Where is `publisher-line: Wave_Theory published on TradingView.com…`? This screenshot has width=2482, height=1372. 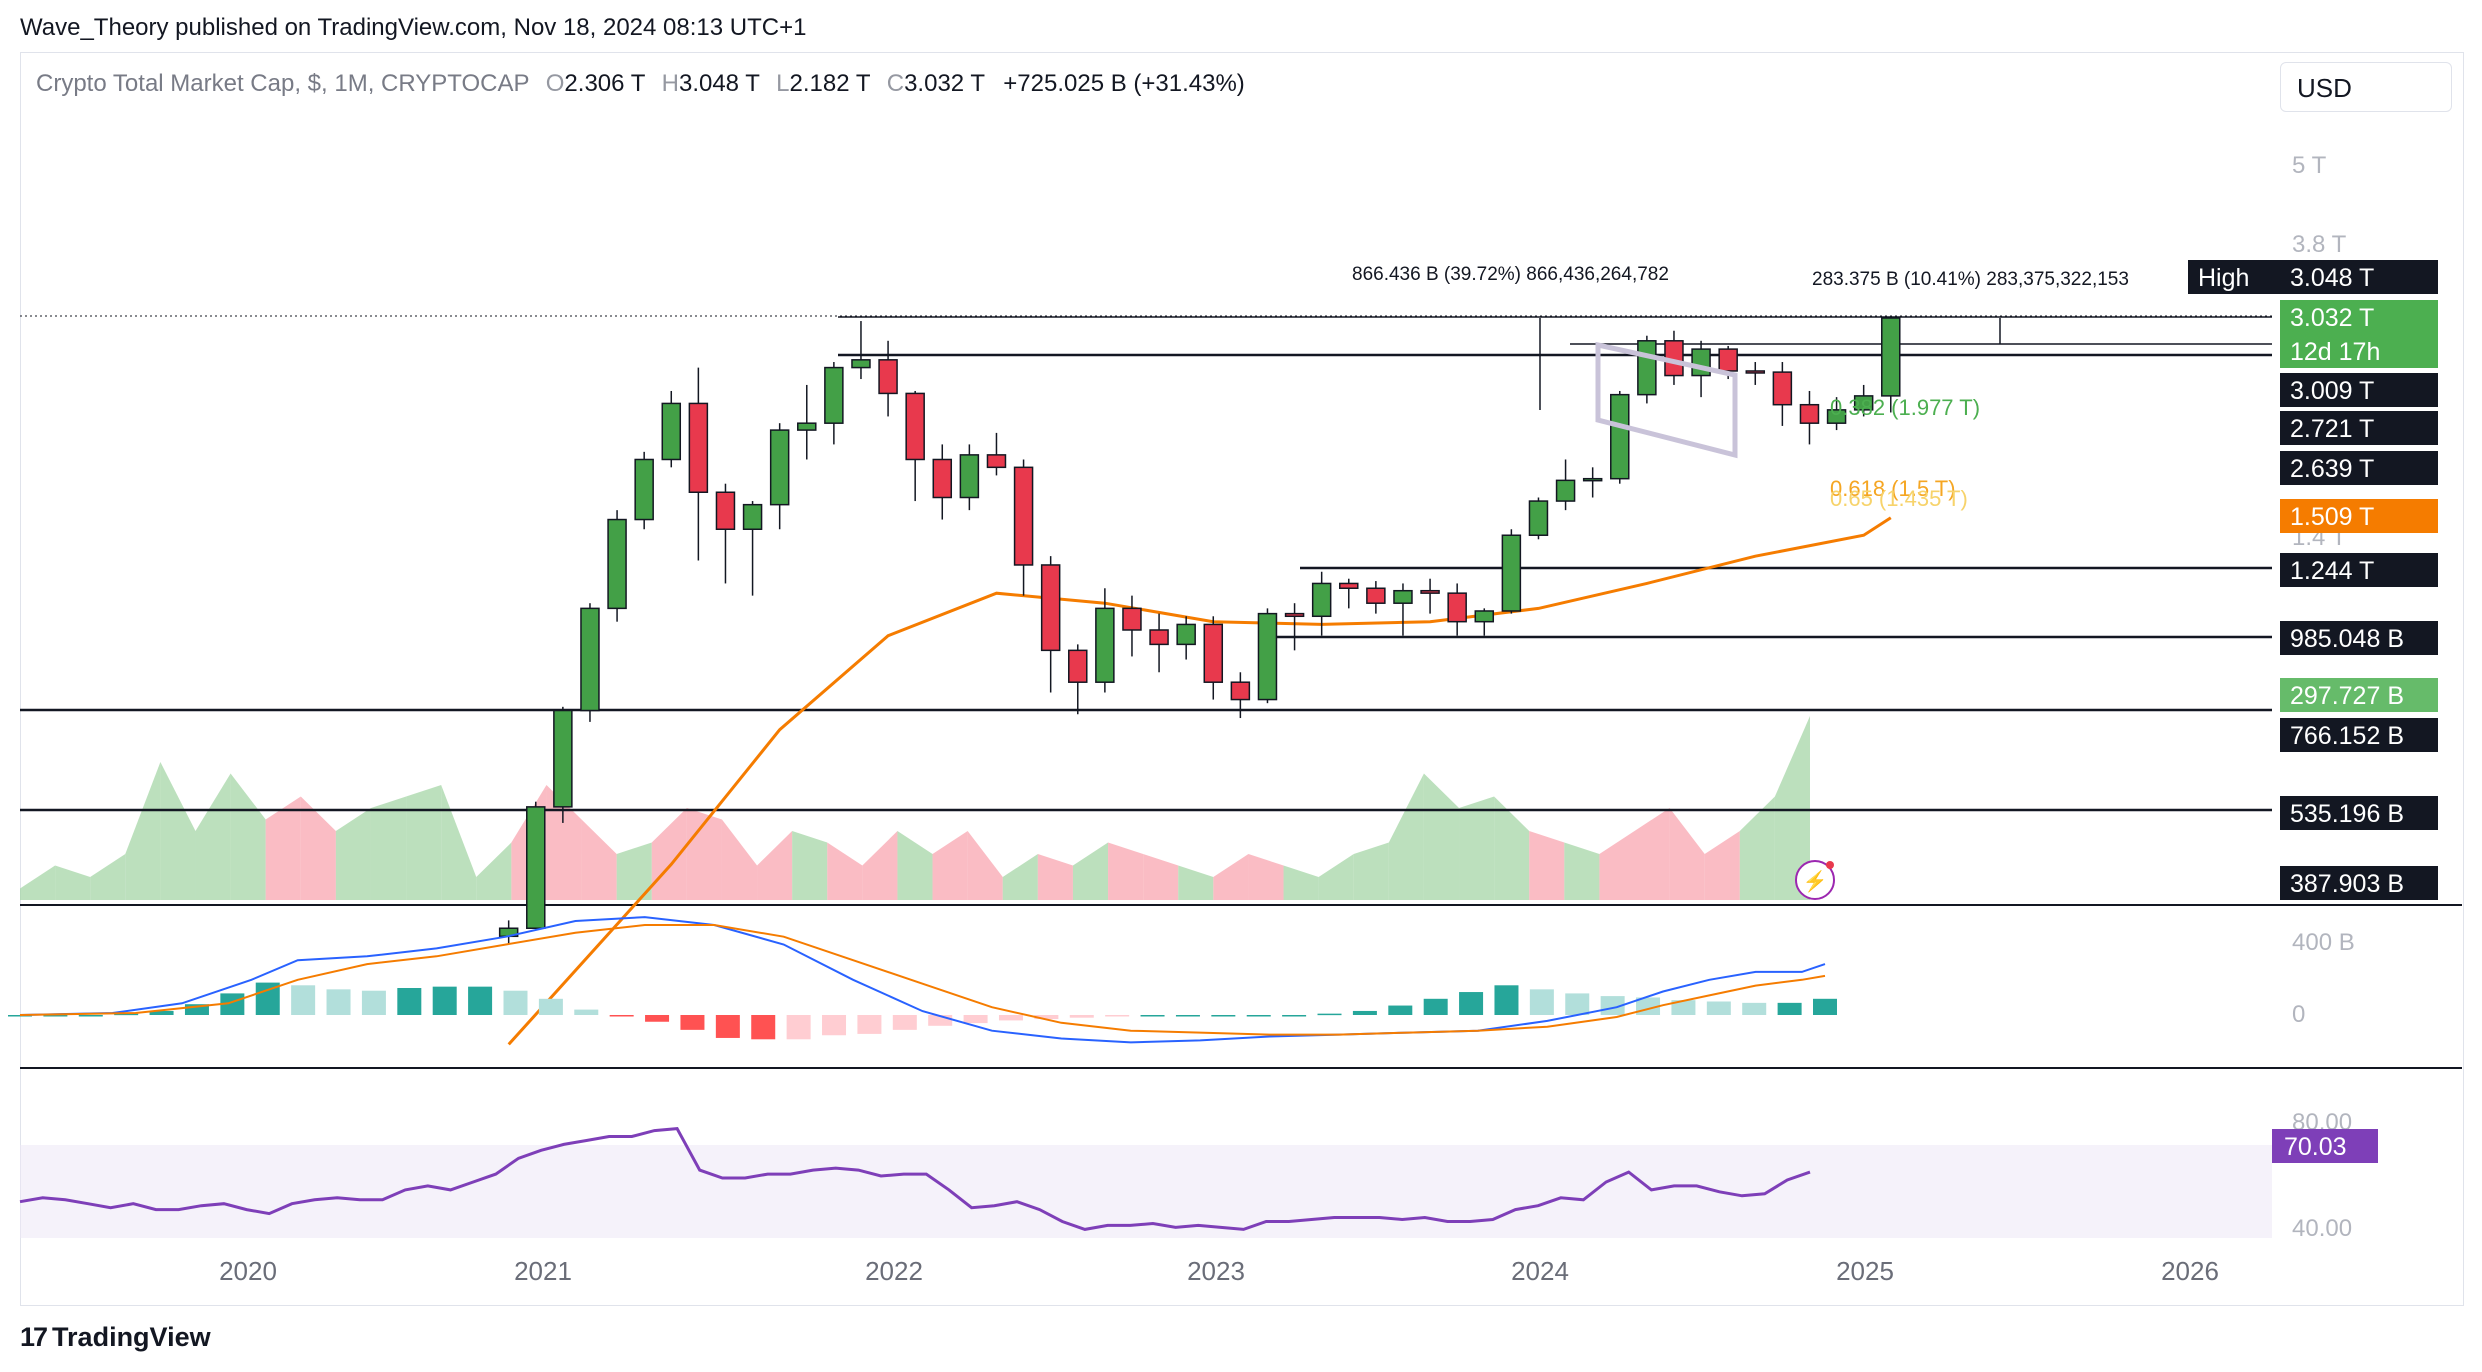
publisher-line: Wave_Theory published on TradingView.com… is located at coordinates (413, 27).